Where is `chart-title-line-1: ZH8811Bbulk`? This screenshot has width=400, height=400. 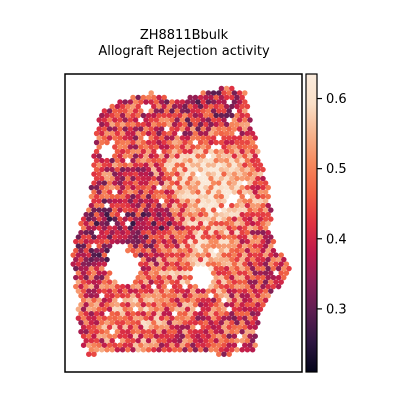
chart-title-line-1: ZH8811Bbulk is located at coordinates (184, 35).